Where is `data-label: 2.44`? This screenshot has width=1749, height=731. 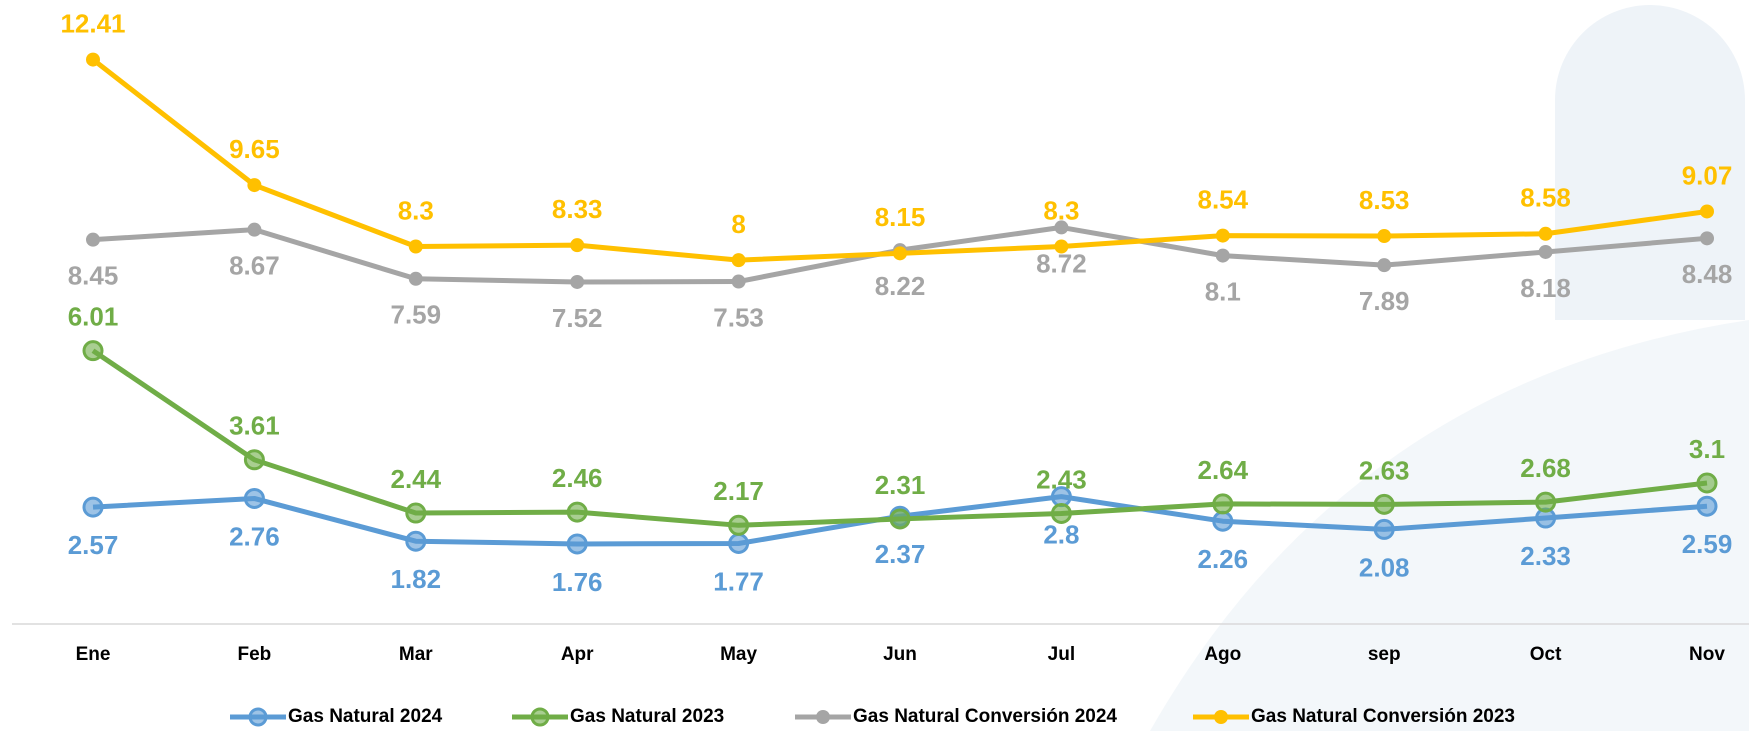 data-label: 2.44 is located at coordinates (415, 479).